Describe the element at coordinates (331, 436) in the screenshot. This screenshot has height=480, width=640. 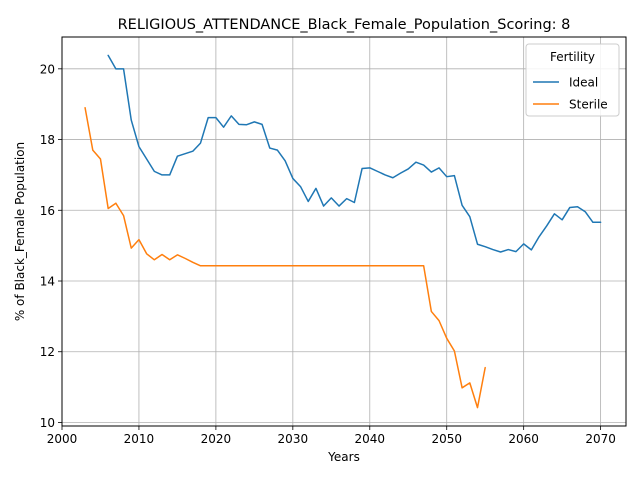
I see `x-axis-ticks: 2000 2010 2020 2030 2040 2050 2060 2070` at that location.